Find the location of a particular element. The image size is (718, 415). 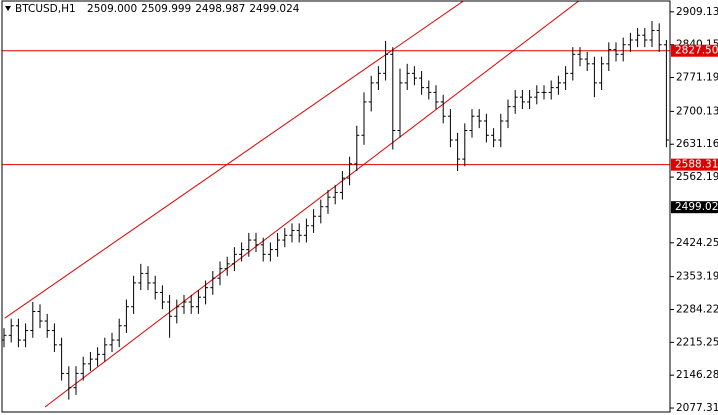

y-tick-label: 2631.160 is located at coordinates (697, 144).